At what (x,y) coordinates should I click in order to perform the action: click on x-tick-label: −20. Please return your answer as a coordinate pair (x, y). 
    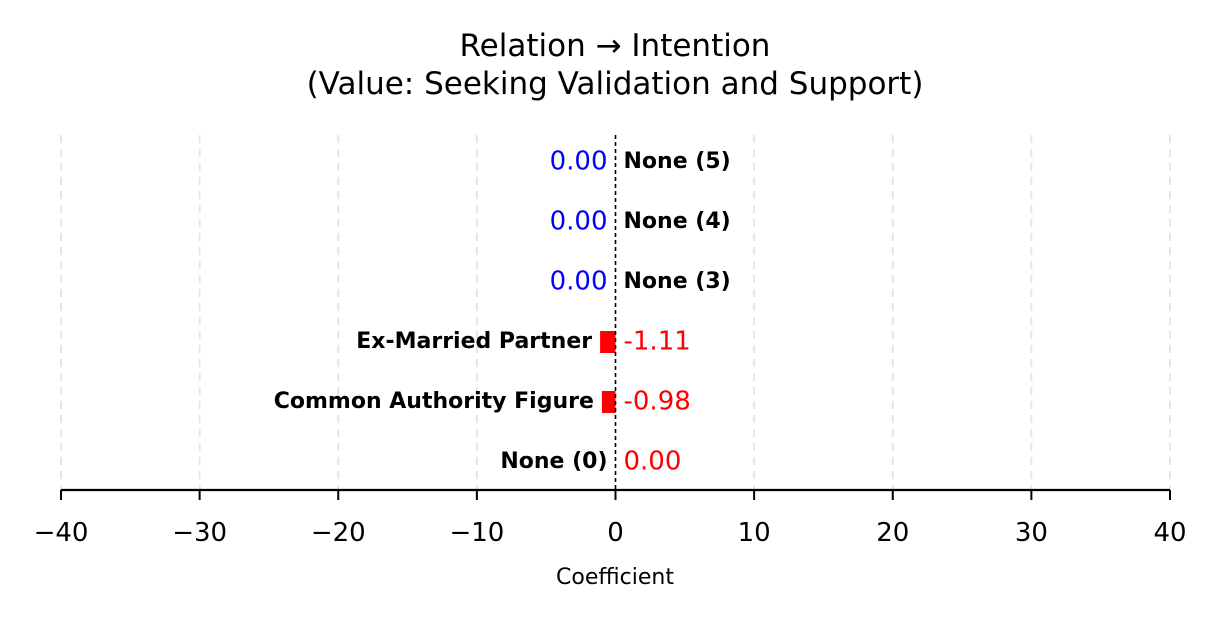
    Looking at the image, I should click on (338, 533).